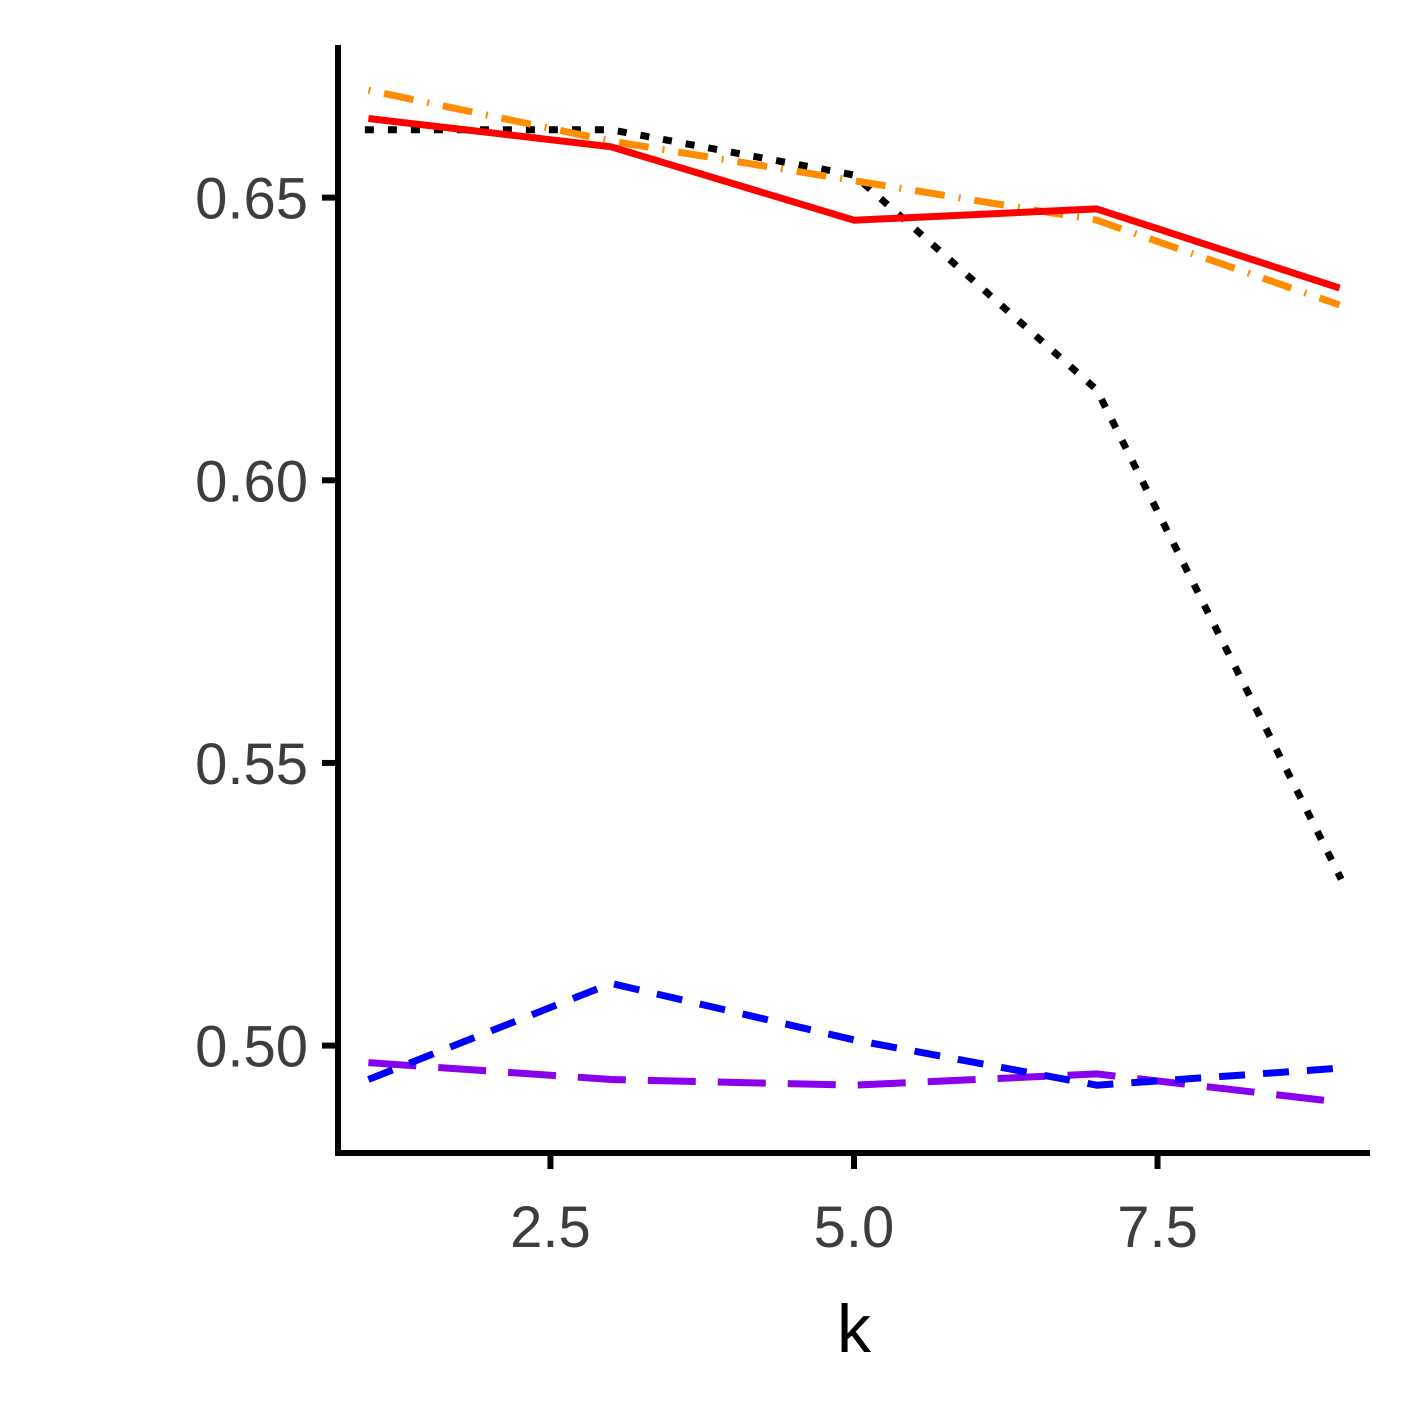 Image resolution: width=1417 pixels, height=1417 pixels. What do you see at coordinates (854, 1227) in the screenshot?
I see `x-tick-label: 5.0` at bounding box center [854, 1227].